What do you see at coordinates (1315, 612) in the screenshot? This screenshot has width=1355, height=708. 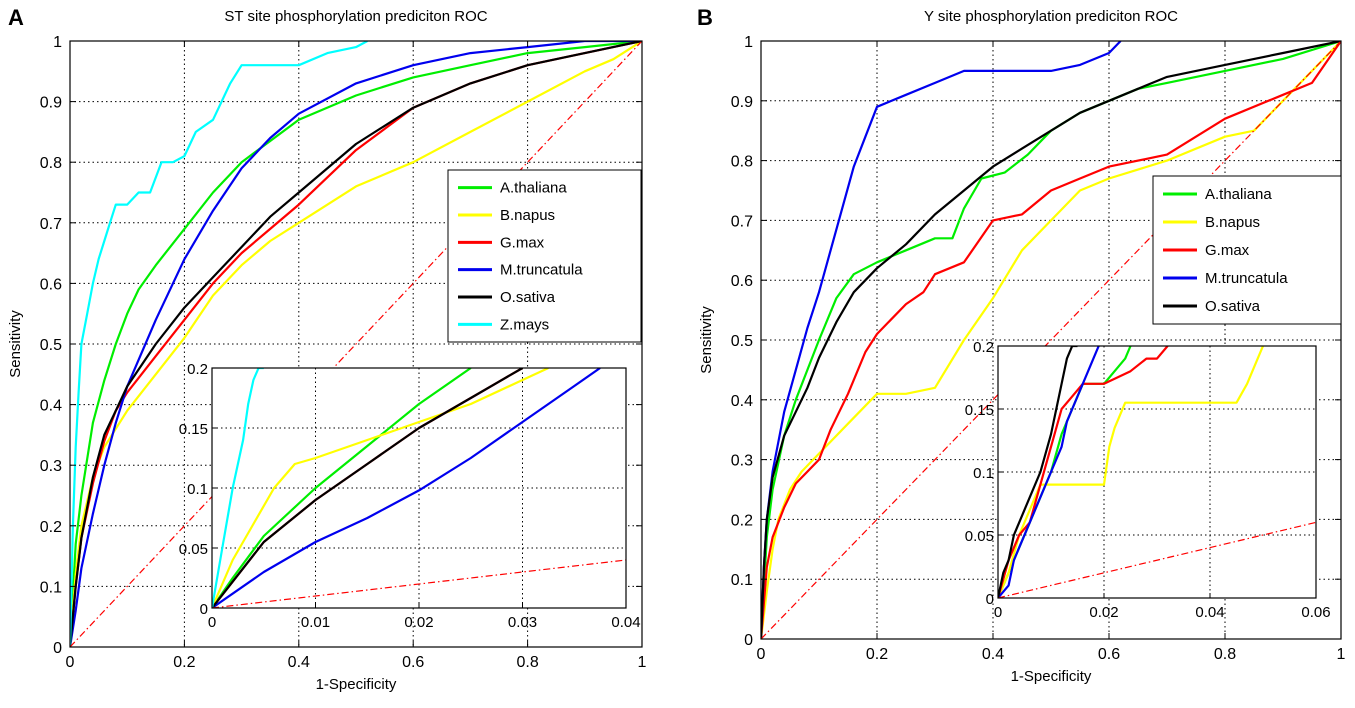 I see `inset-x-tick-label: 0.06` at bounding box center [1315, 612].